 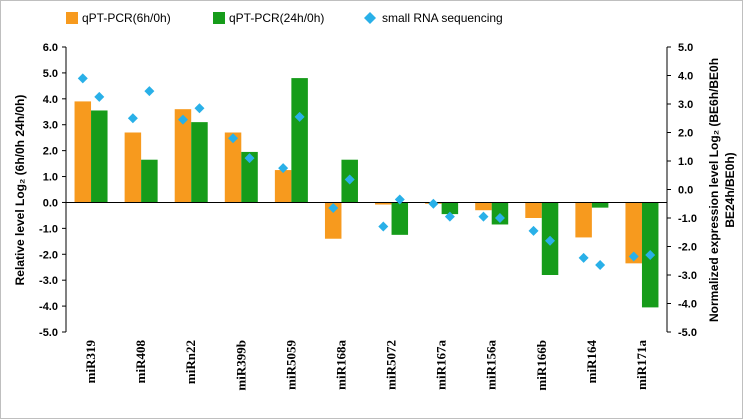 What do you see at coordinates (591, 362) in the screenshot?
I see `category-label: miR164` at bounding box center [591, 362].